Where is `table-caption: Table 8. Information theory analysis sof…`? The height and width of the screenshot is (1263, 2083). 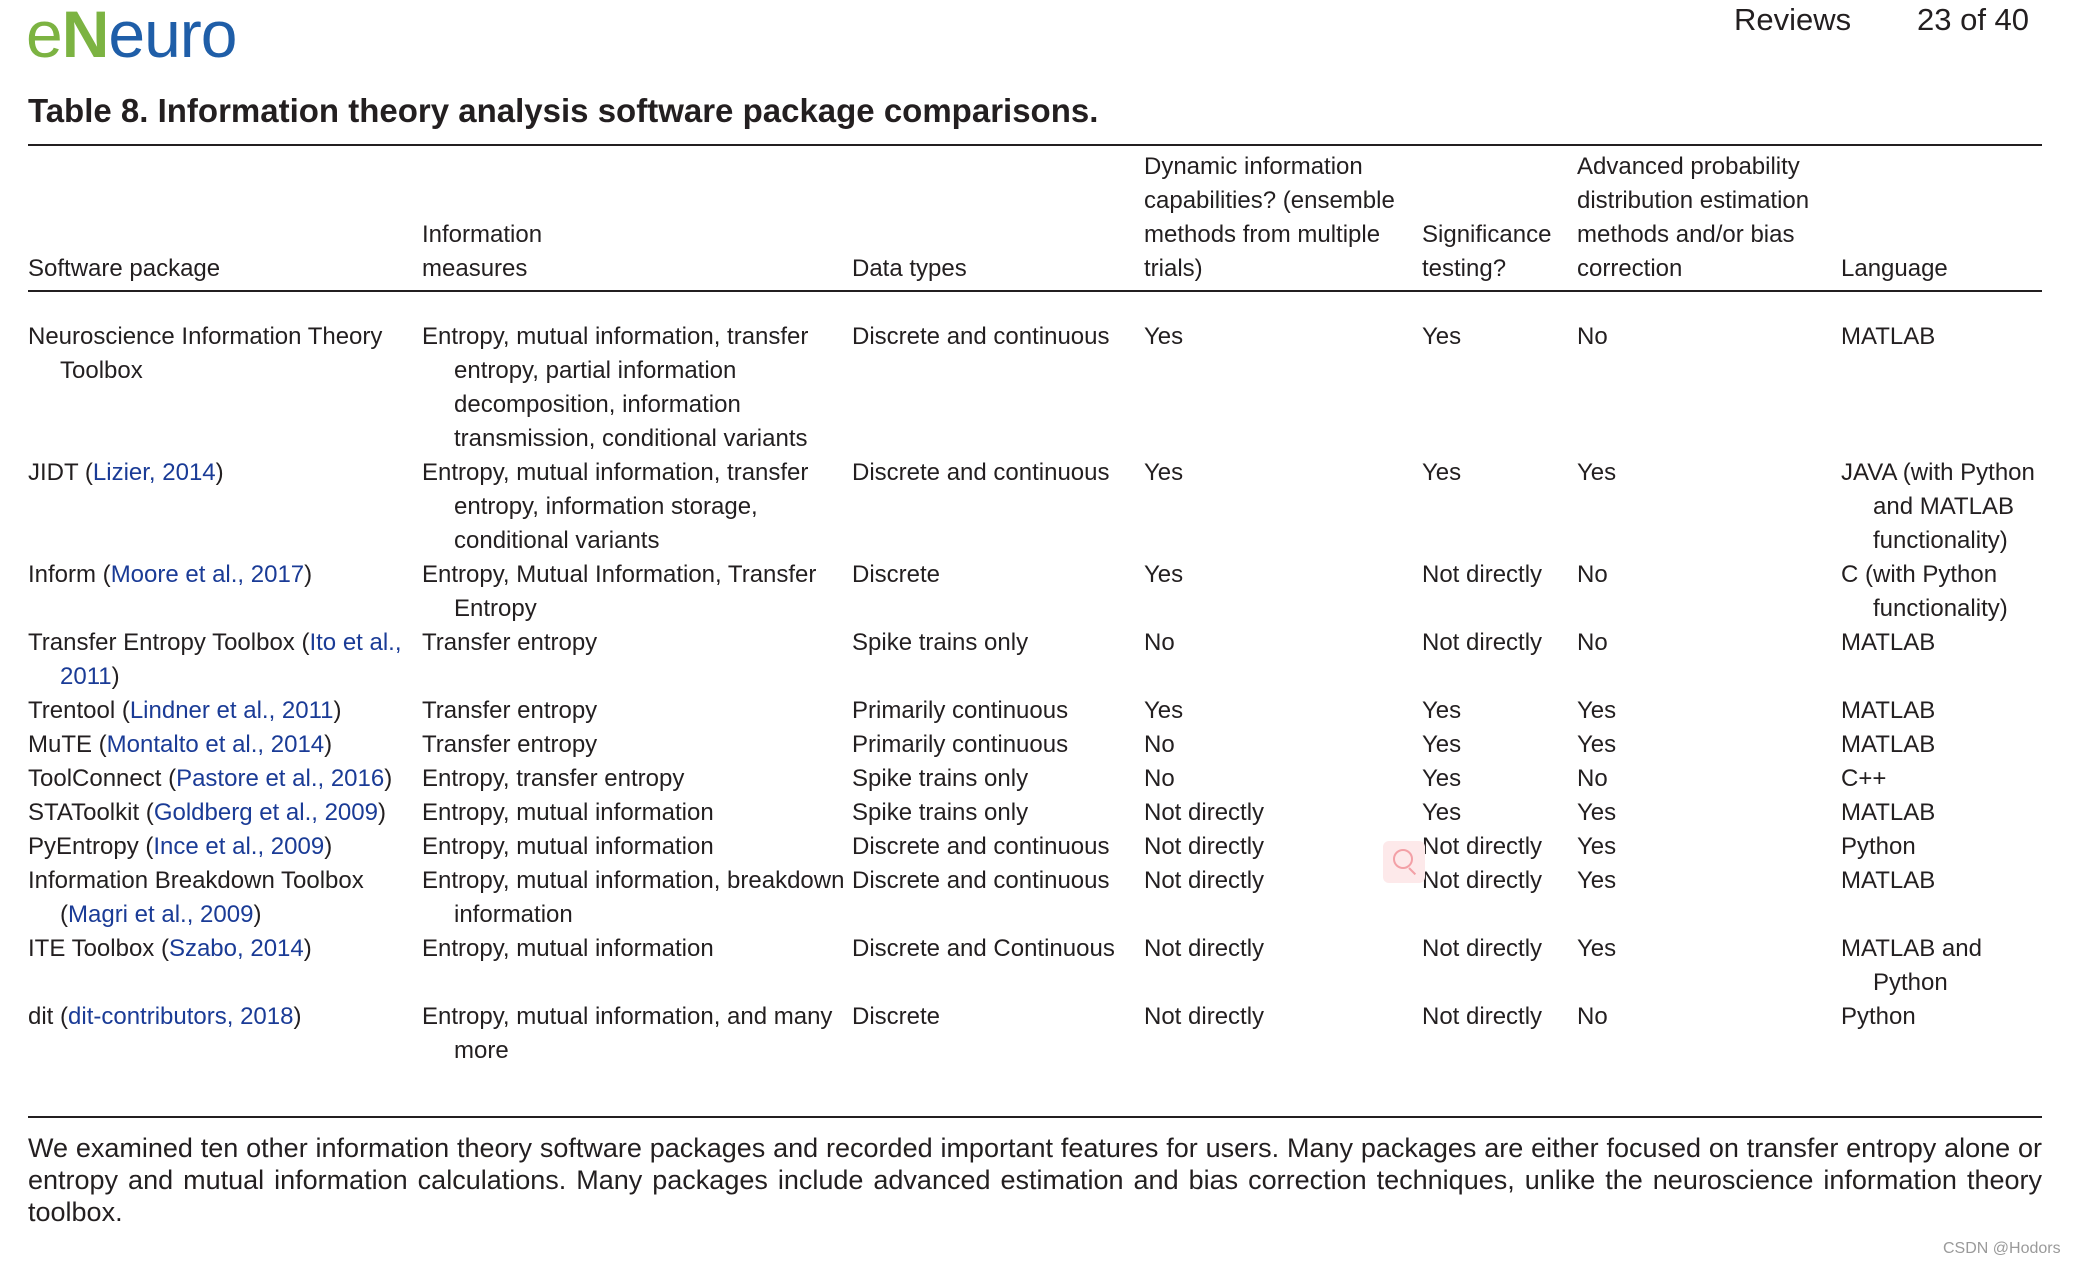
table-caption: Table 8. Information theory analysis sof… is located at coordinates (563, 110).